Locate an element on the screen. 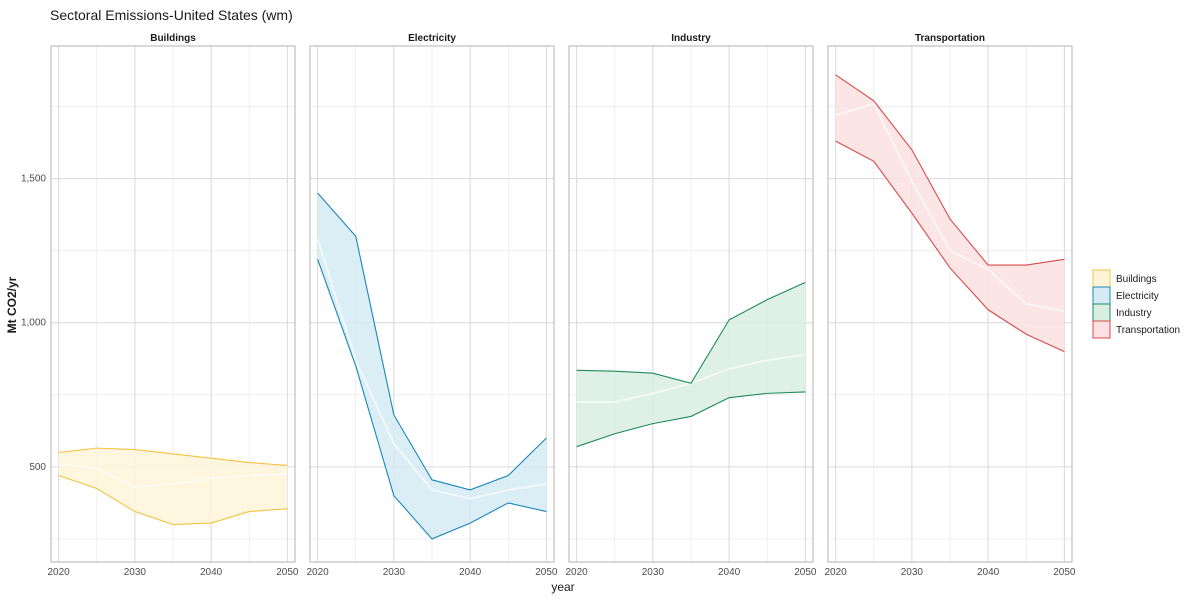 The width and height of the screenshot is (1200, 600). y-axis-title: Mt CO2/yr is located at coordinates (12, 304).